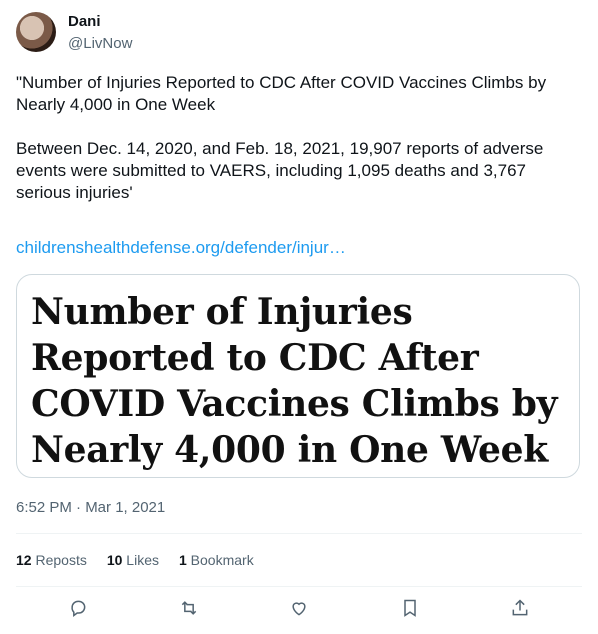  What do you see at coordinates (84, 21) in the screenshot?
I see `author-name: Dani` at bounding box center [84, 21].